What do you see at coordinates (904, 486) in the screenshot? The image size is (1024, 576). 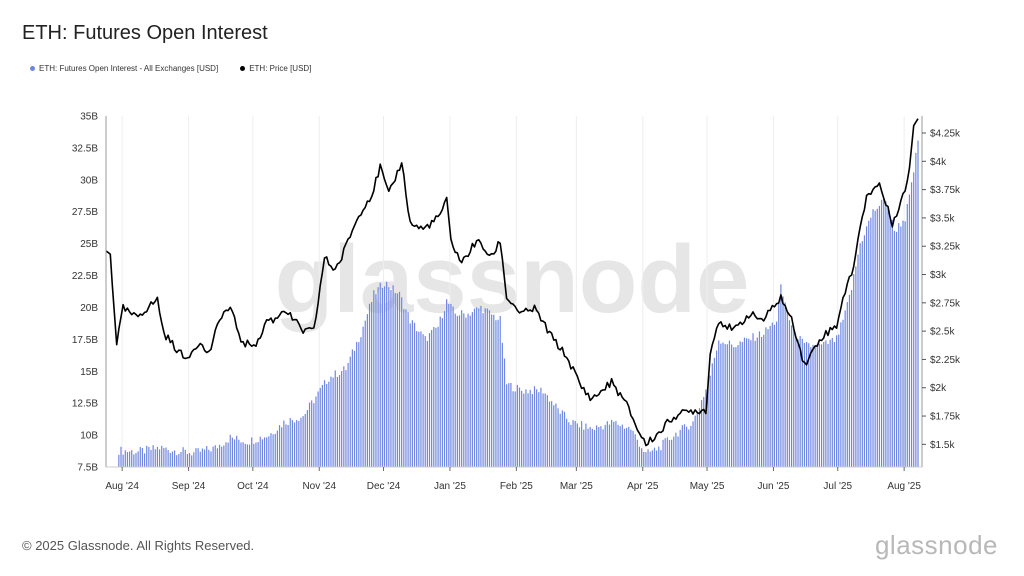 I see `x-tick-label: Aug '25` at bounding box center [904, 486].